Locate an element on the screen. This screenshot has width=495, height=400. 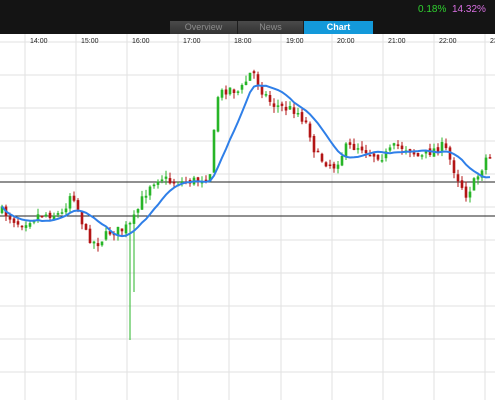
tab-news: News is located at coordinates (271, 27).